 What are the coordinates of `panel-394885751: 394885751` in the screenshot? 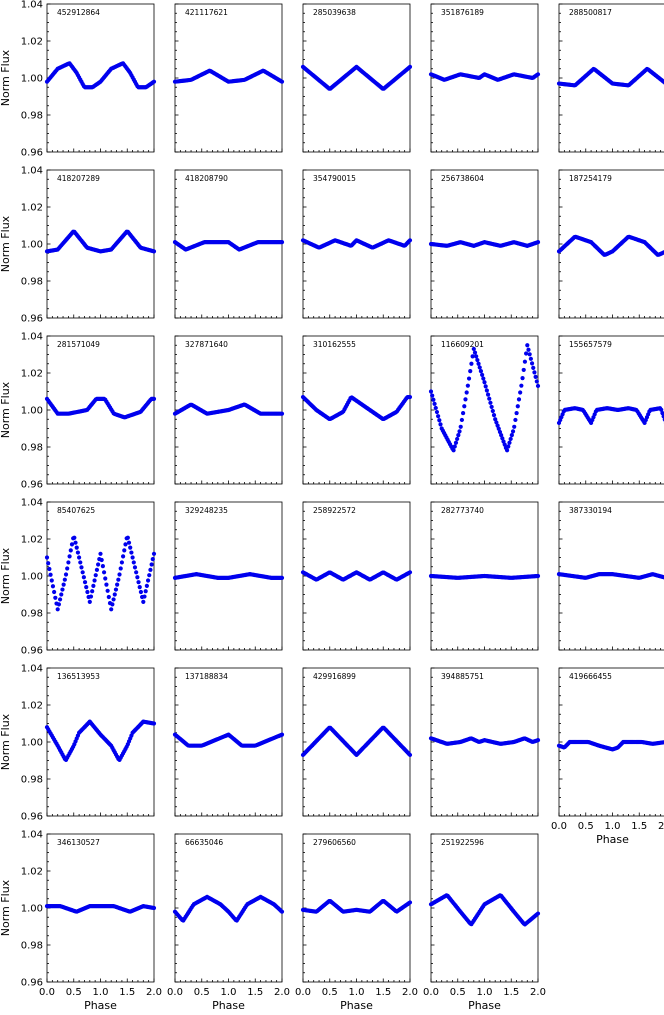 It's located at (484, 742).